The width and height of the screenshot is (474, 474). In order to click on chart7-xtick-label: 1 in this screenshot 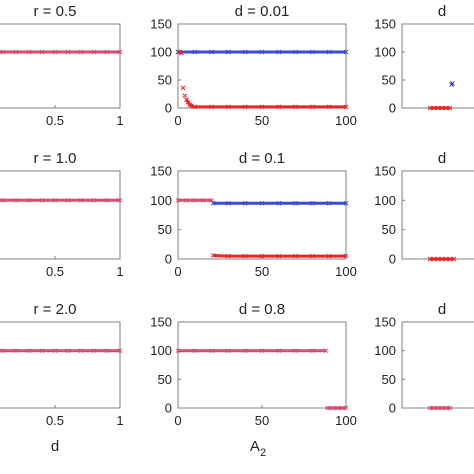, I will do `click(119, 420)`.